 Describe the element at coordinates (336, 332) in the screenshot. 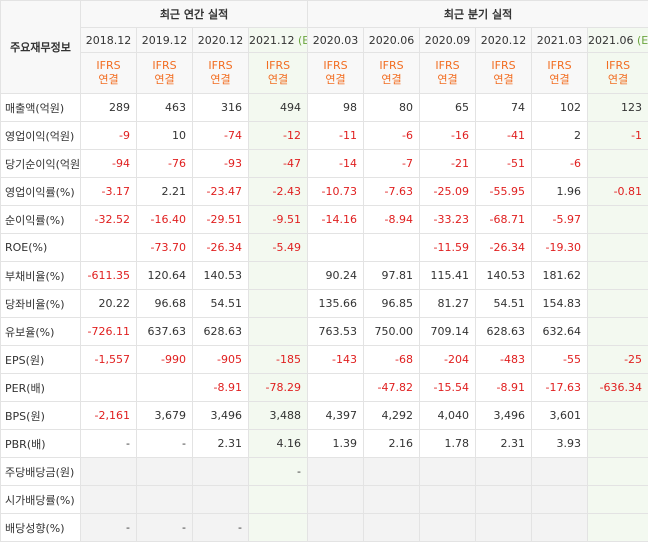

I see `value-cell: 763.53` at that location.